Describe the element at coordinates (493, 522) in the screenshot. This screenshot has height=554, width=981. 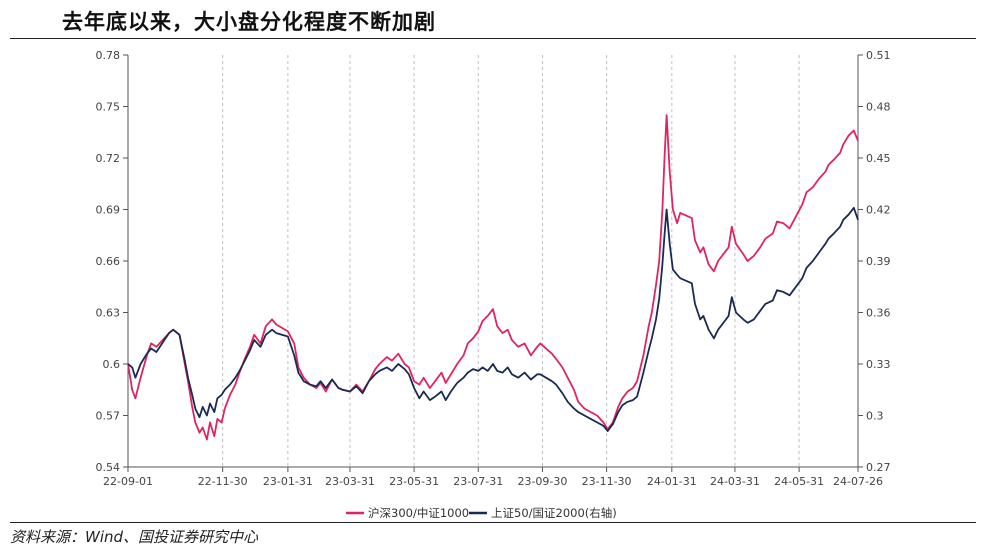
I see `source-divider` at that location.